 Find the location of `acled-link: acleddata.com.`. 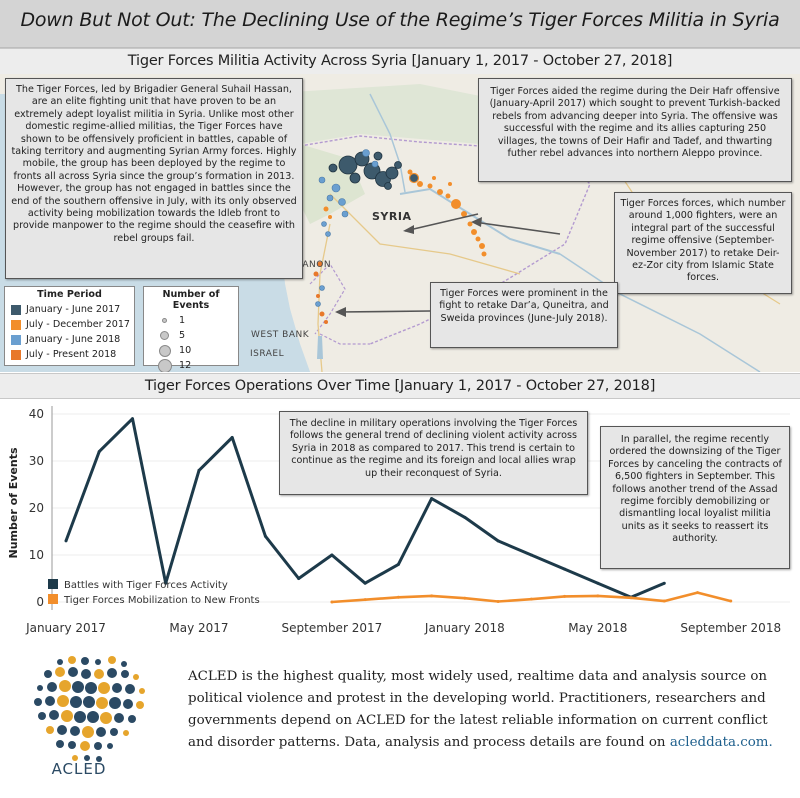

acled-link: acleddata.com. is located at coordinates (721, 742).